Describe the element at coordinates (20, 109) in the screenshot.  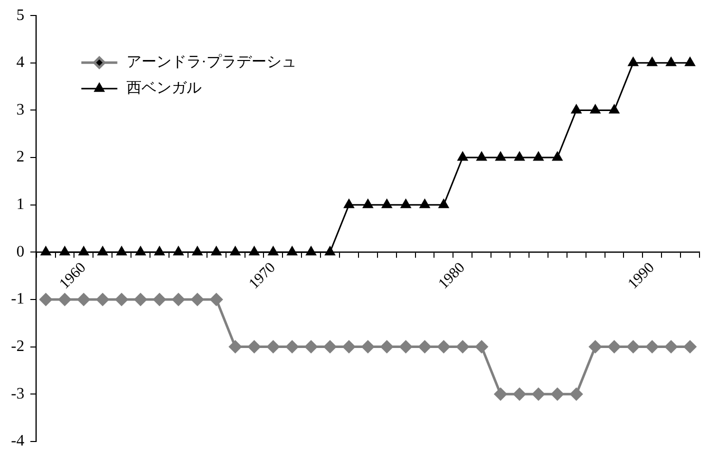
I see `y-tick-label: 3` at that location.